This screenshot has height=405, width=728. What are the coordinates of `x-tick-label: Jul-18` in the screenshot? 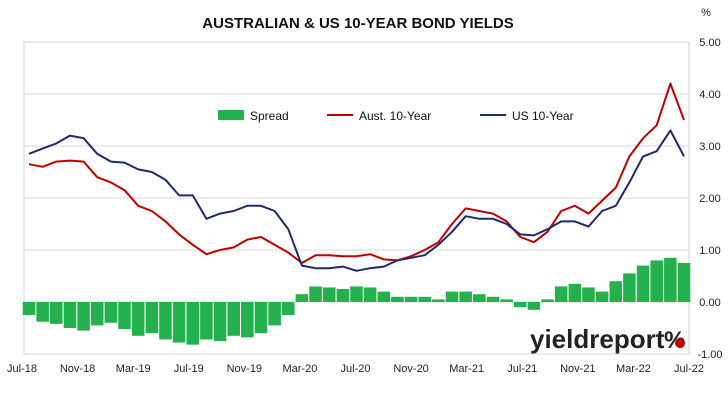 It's located at (22, 369).